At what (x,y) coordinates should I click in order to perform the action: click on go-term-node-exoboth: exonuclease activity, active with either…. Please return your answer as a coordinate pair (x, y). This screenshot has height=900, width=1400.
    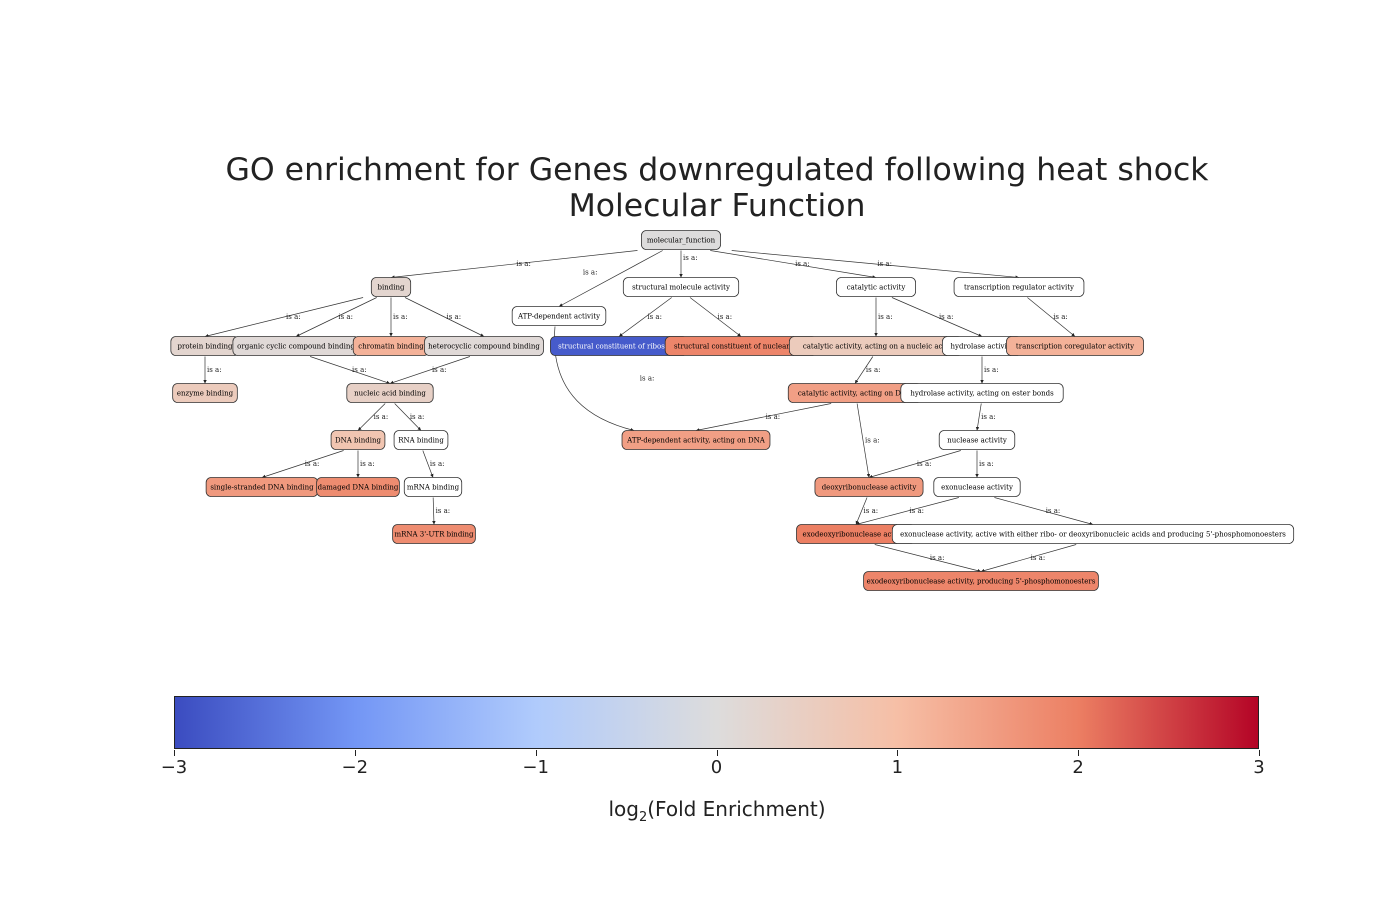
    Looking at the image, I should click on (1093, 534).